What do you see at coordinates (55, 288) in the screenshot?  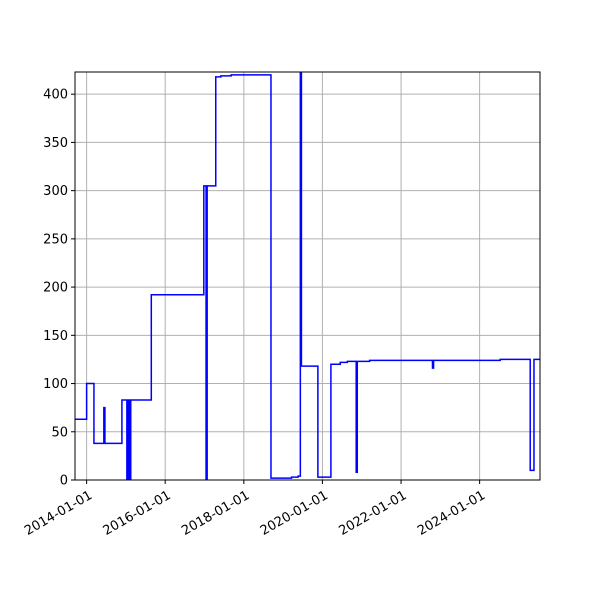 I see `y-tick-label: 200` at bounding box center [55, 288].